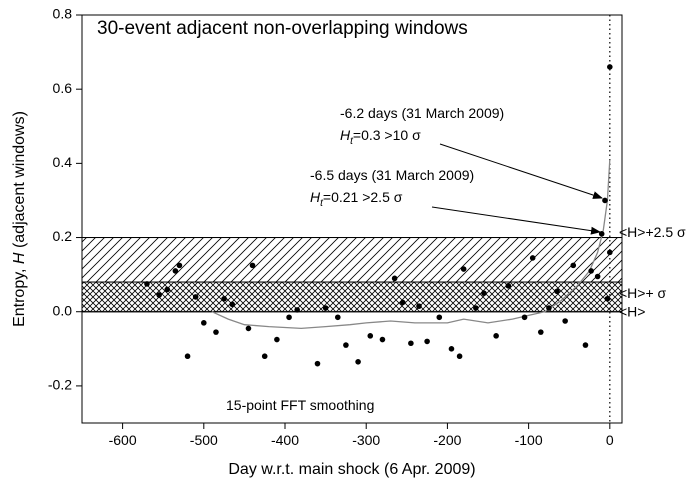 The image size is (693, 491). Describe the element at coordinates (19, 258) in the screenshot. I see `y-label-symbol: H` at that location.